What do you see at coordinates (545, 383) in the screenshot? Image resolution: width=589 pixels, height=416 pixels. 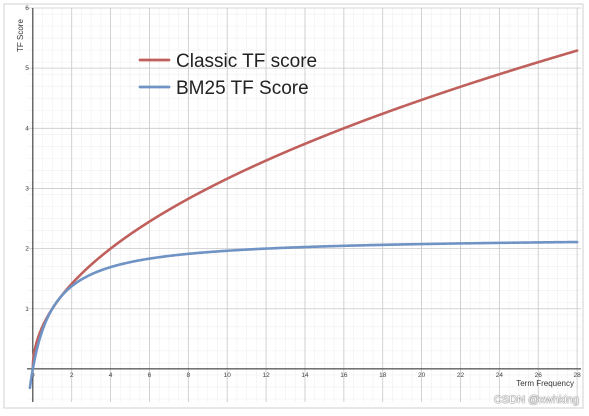 I see `x-axis-label: Term Frequency` at bounding box center [545, 383].